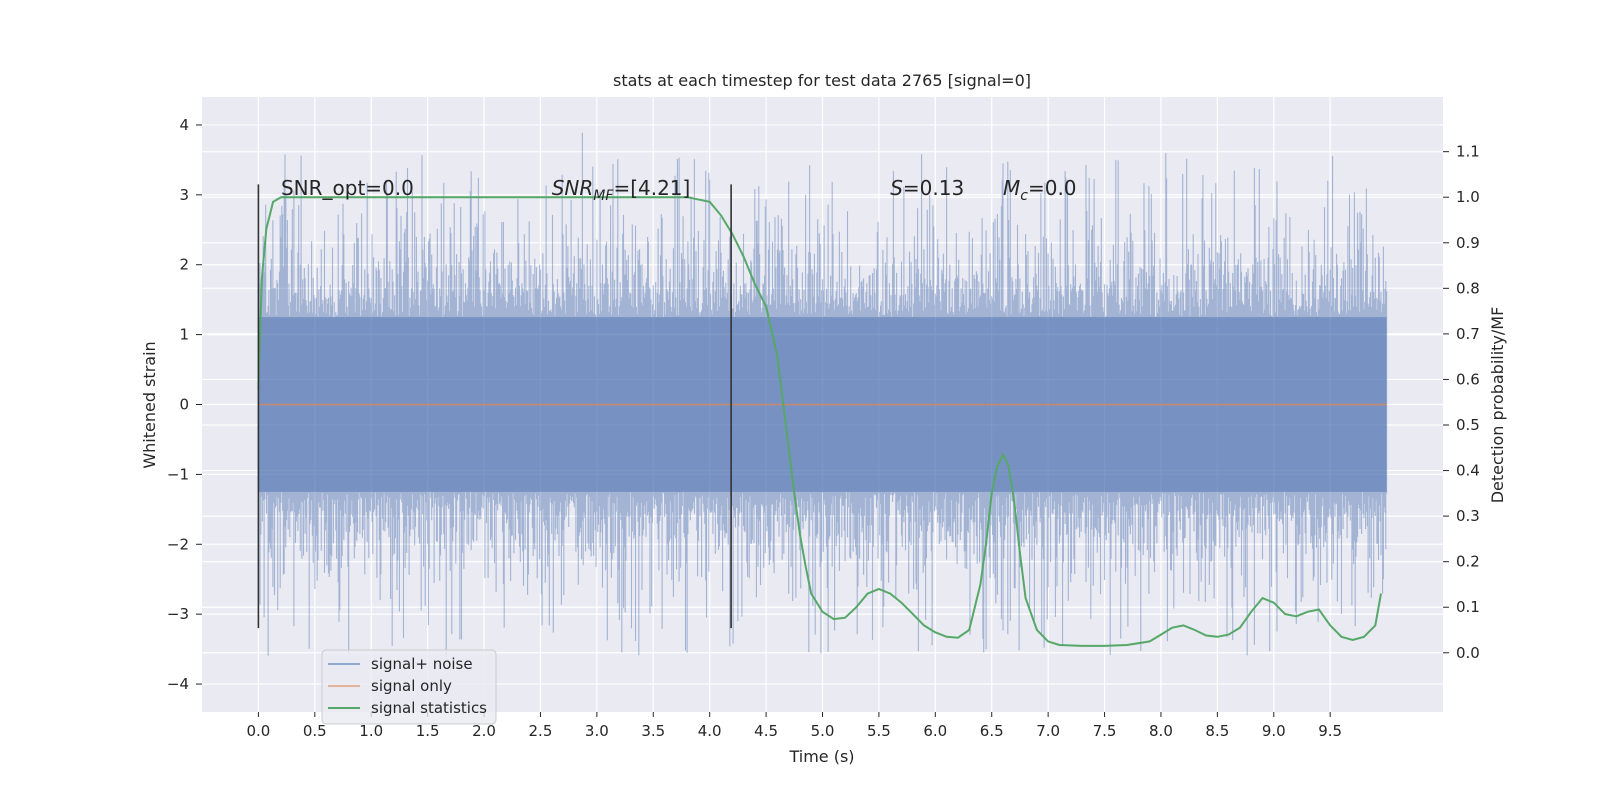 The width and height of the screenshot is (1600, 800). Describe the element at coordinates (178, 474) in the screenshot. I see `y-left-tick-label: −1` at that location.